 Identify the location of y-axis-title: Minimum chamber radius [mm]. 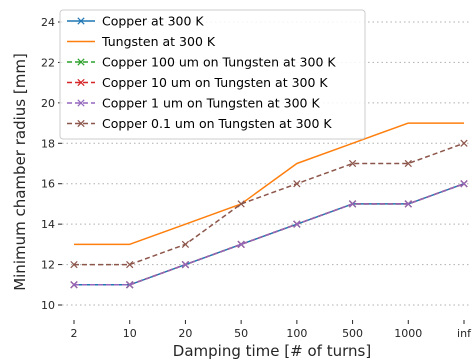
(20, 172).